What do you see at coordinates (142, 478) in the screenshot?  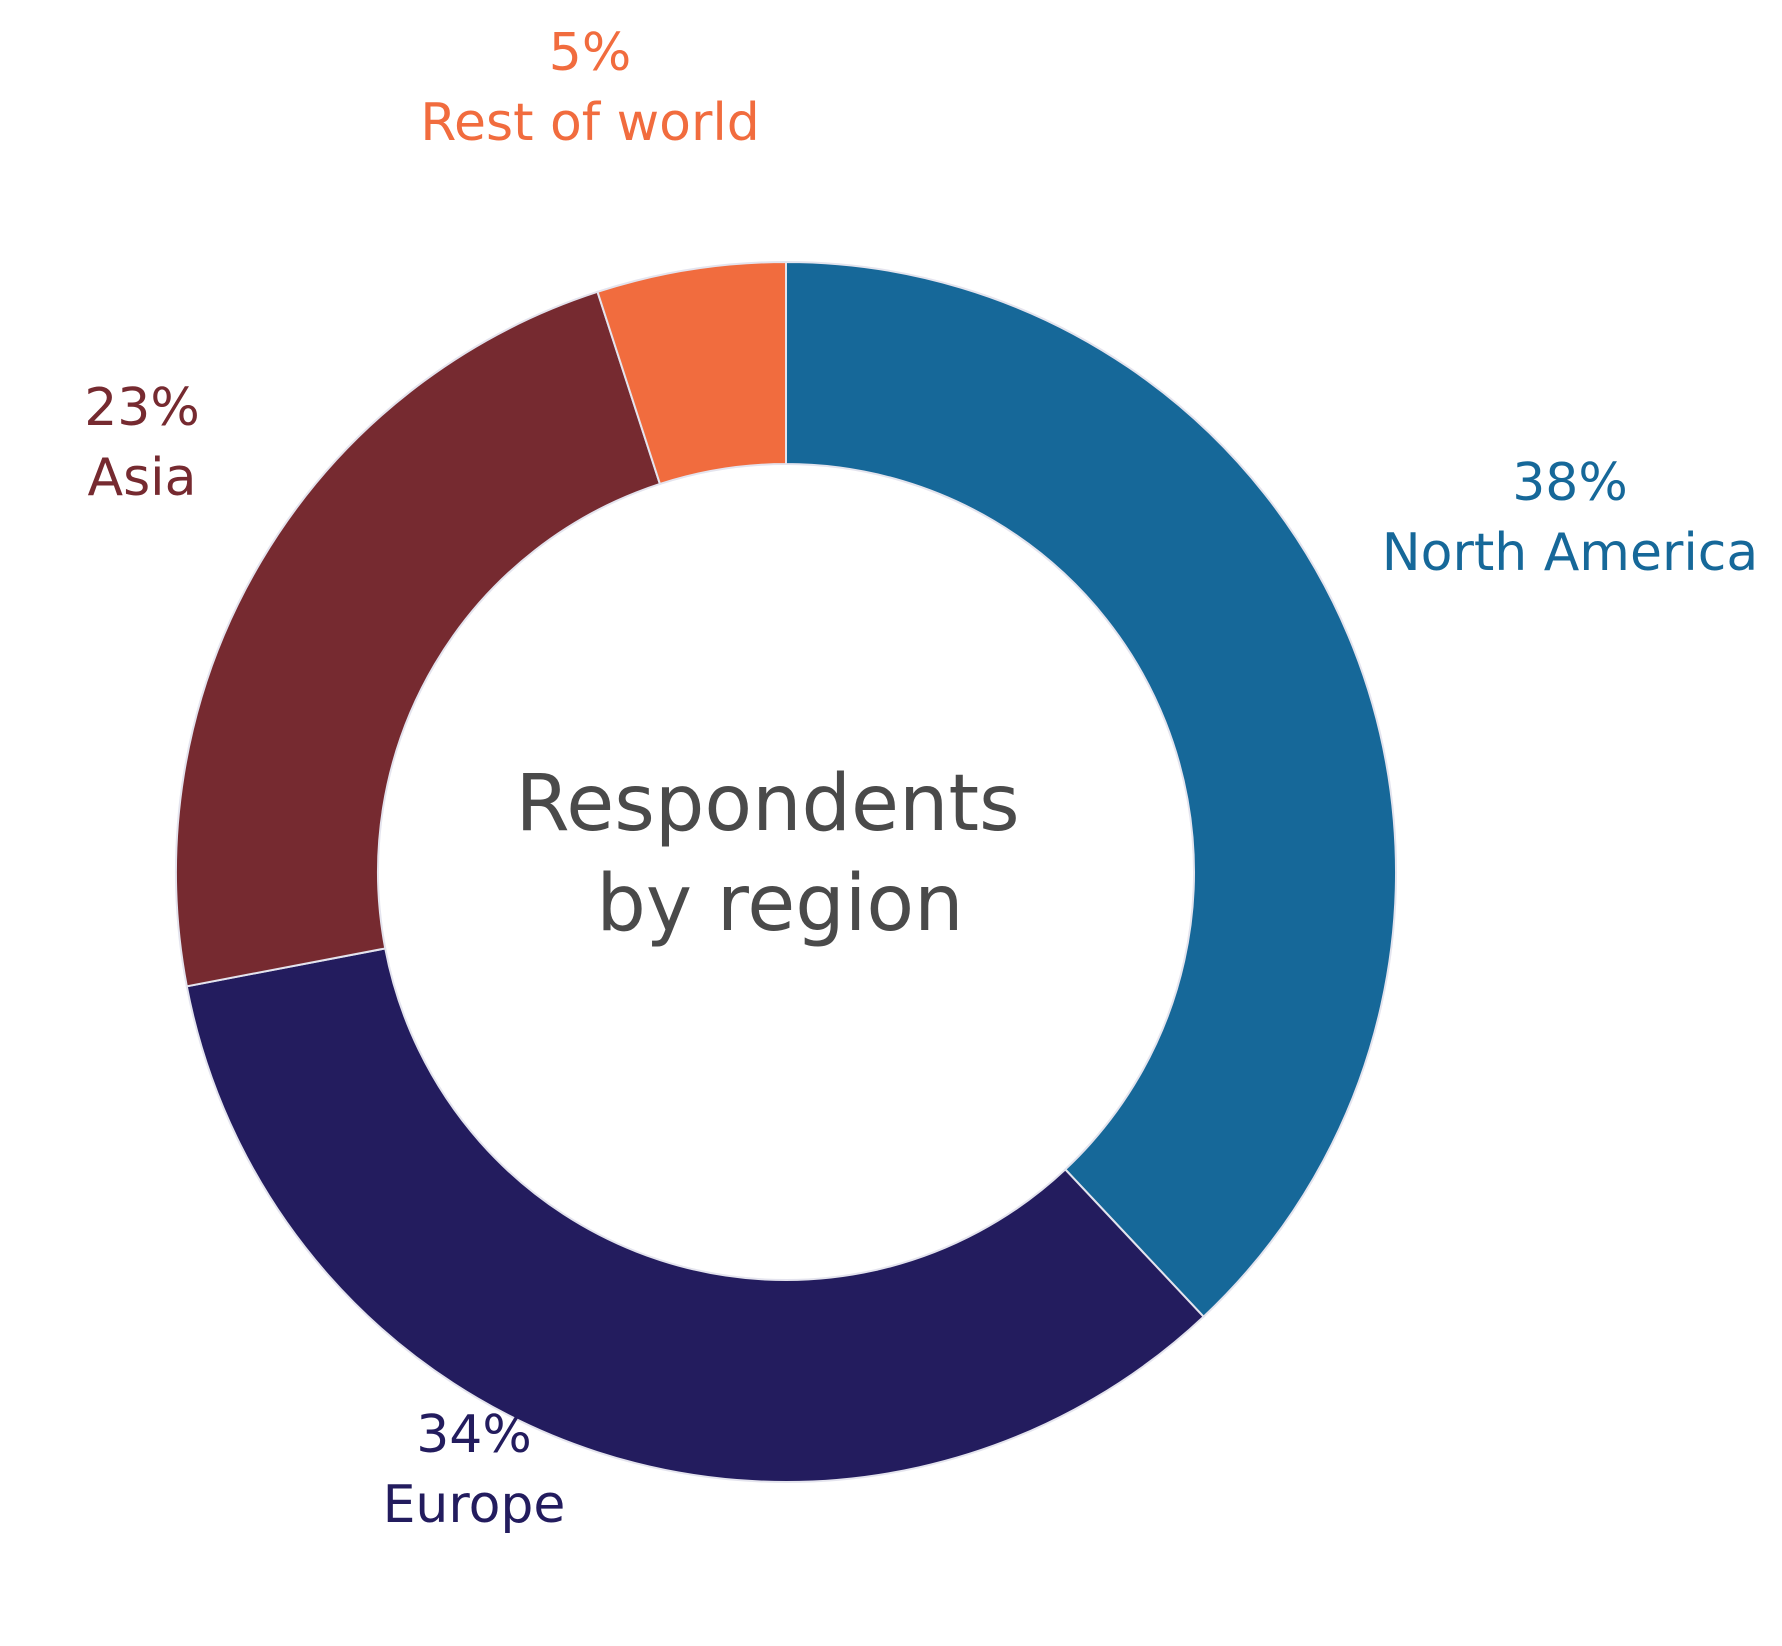 I see `slice-name-label-asia: Asia` at bounding box center [142, 478].